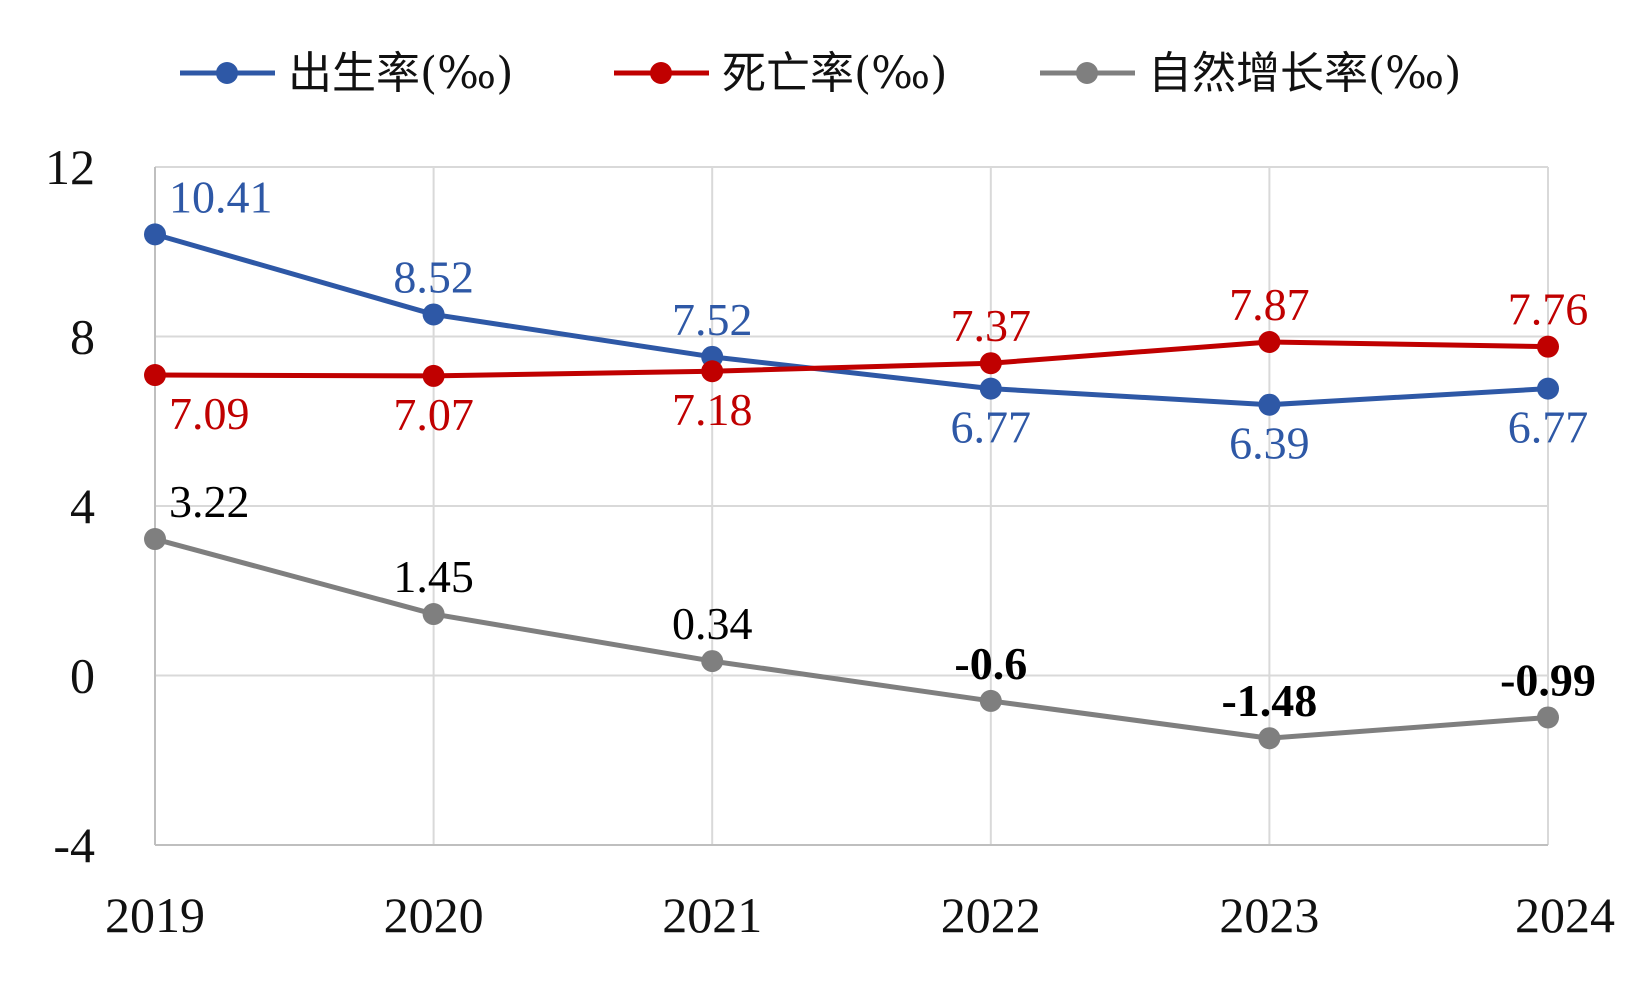  I want to click on legend-label: 死亡率(‰), so click(834, 73).